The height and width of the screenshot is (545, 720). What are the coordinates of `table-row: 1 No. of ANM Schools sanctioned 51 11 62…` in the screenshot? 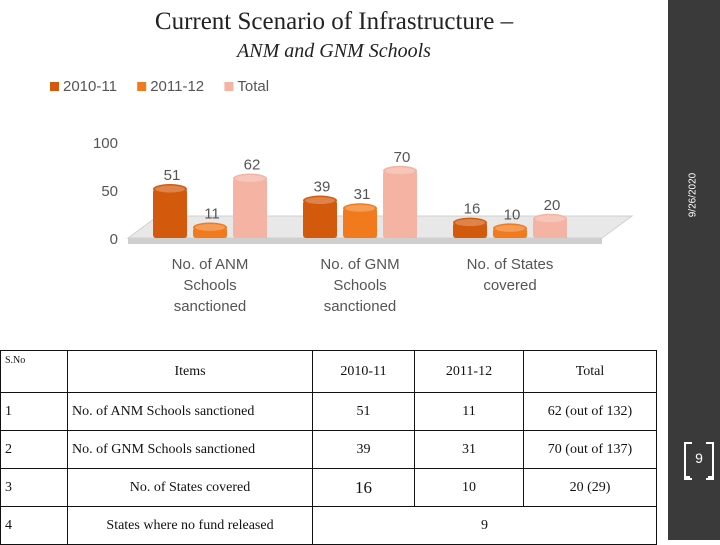 It's located at (328, 411).